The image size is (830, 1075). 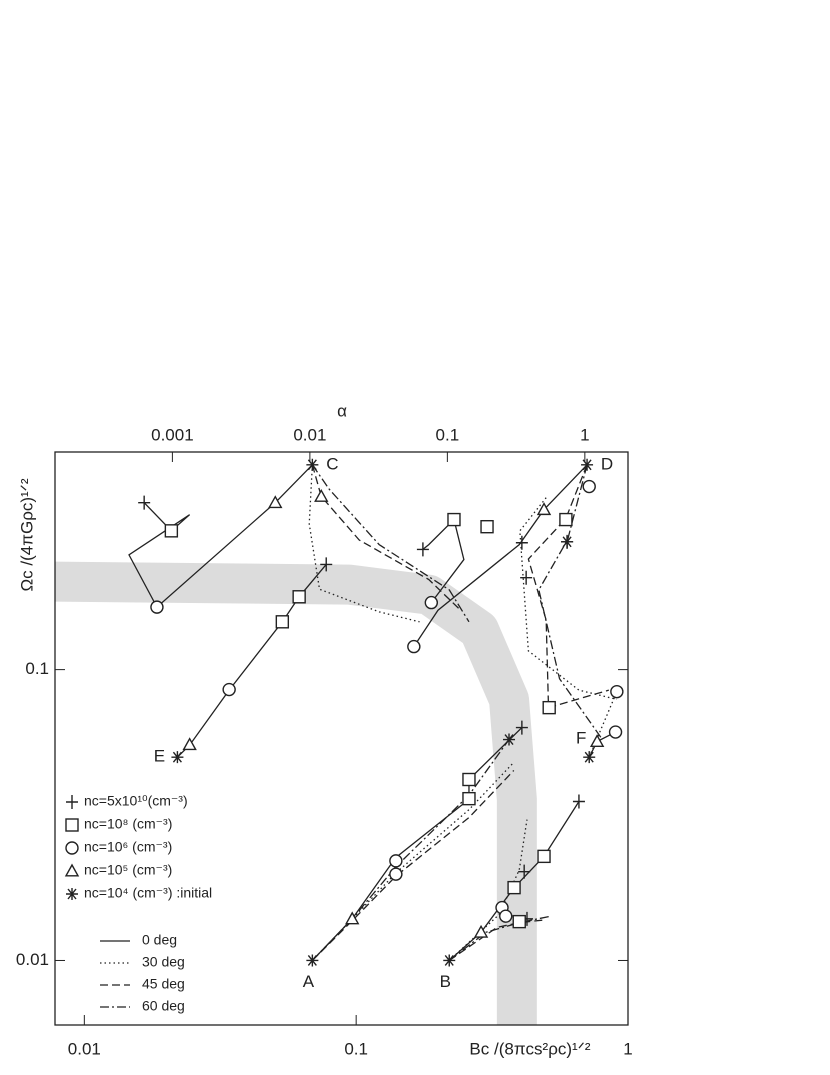 I want to click on legend-label: 60 deg, so click(x=163, y=1006).